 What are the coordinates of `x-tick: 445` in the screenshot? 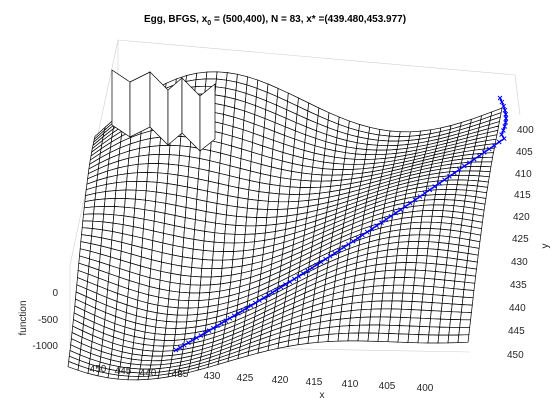 It's located at (123, 371).